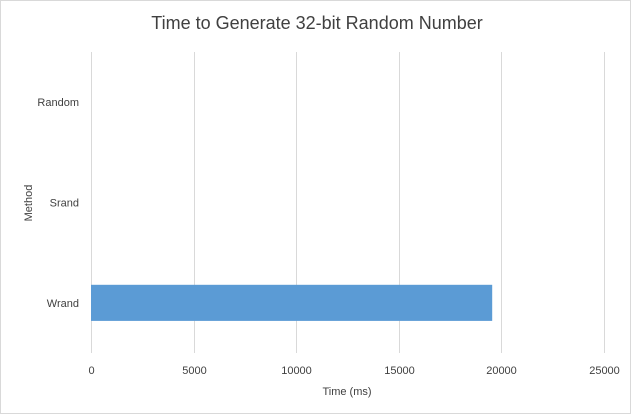  I want to click on bar-wrand, so click(292, 302).